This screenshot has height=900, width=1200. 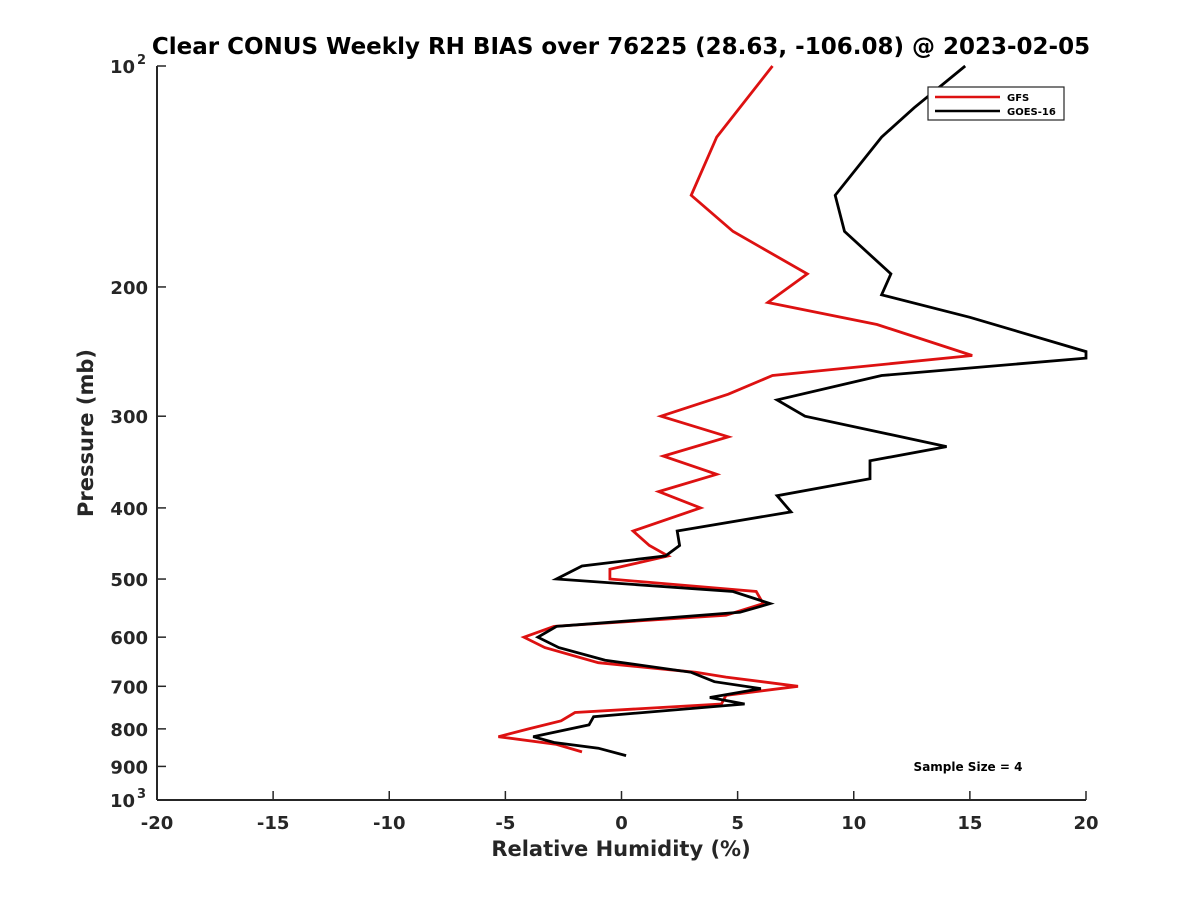 What do you see at coordinates (1031, 112) in the screenshot?
I see `legend-label-goes-16: GOES-16` at bounding box center [1031, 112].